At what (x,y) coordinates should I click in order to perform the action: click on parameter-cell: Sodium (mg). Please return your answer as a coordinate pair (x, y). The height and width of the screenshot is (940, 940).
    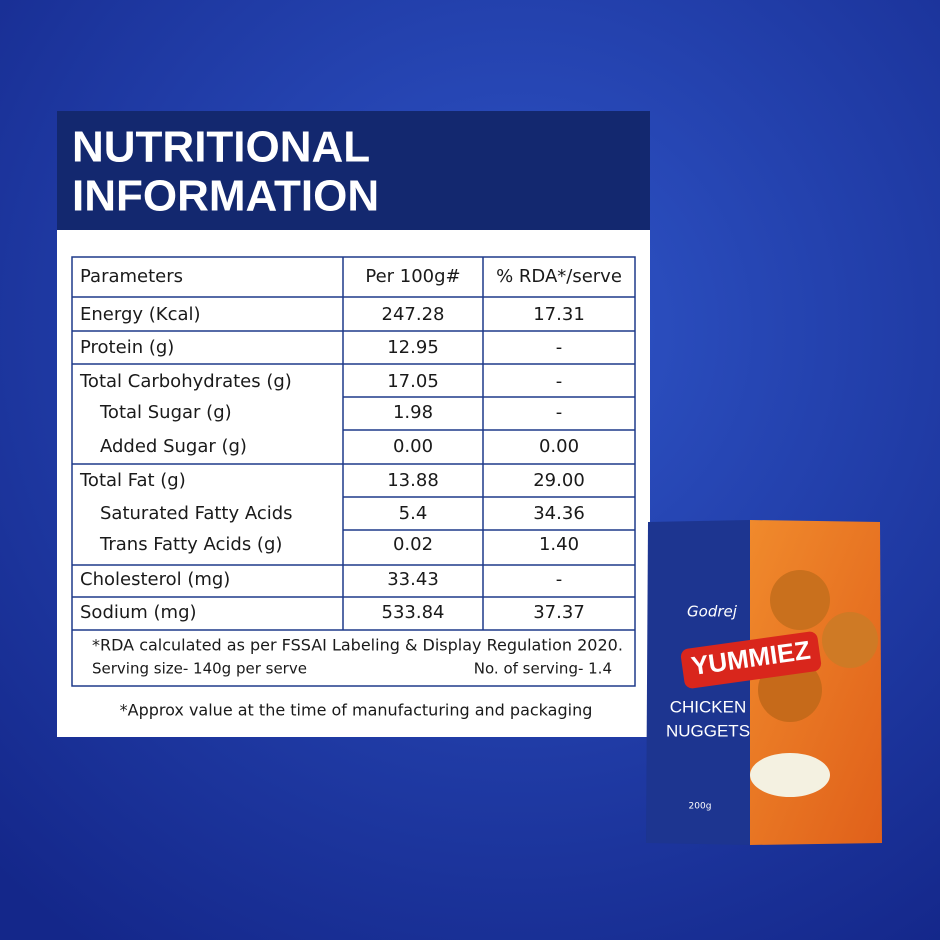
    Looking at the image, I should click on (138, 612).